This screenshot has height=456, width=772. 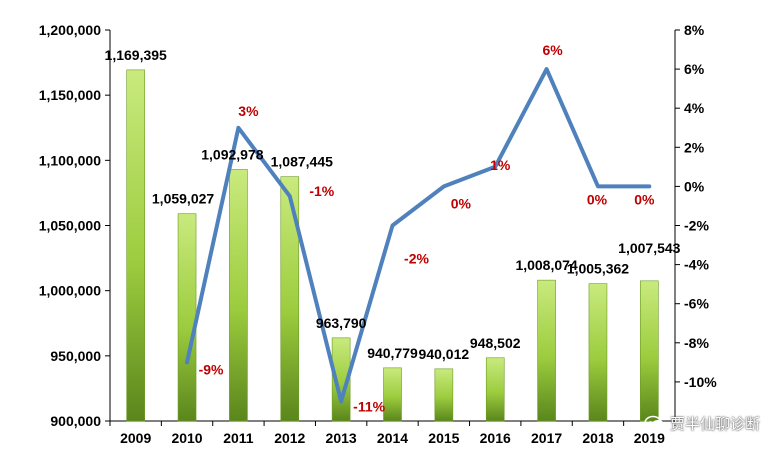 I want to click on bar-2013, so click(x=341, y=379).